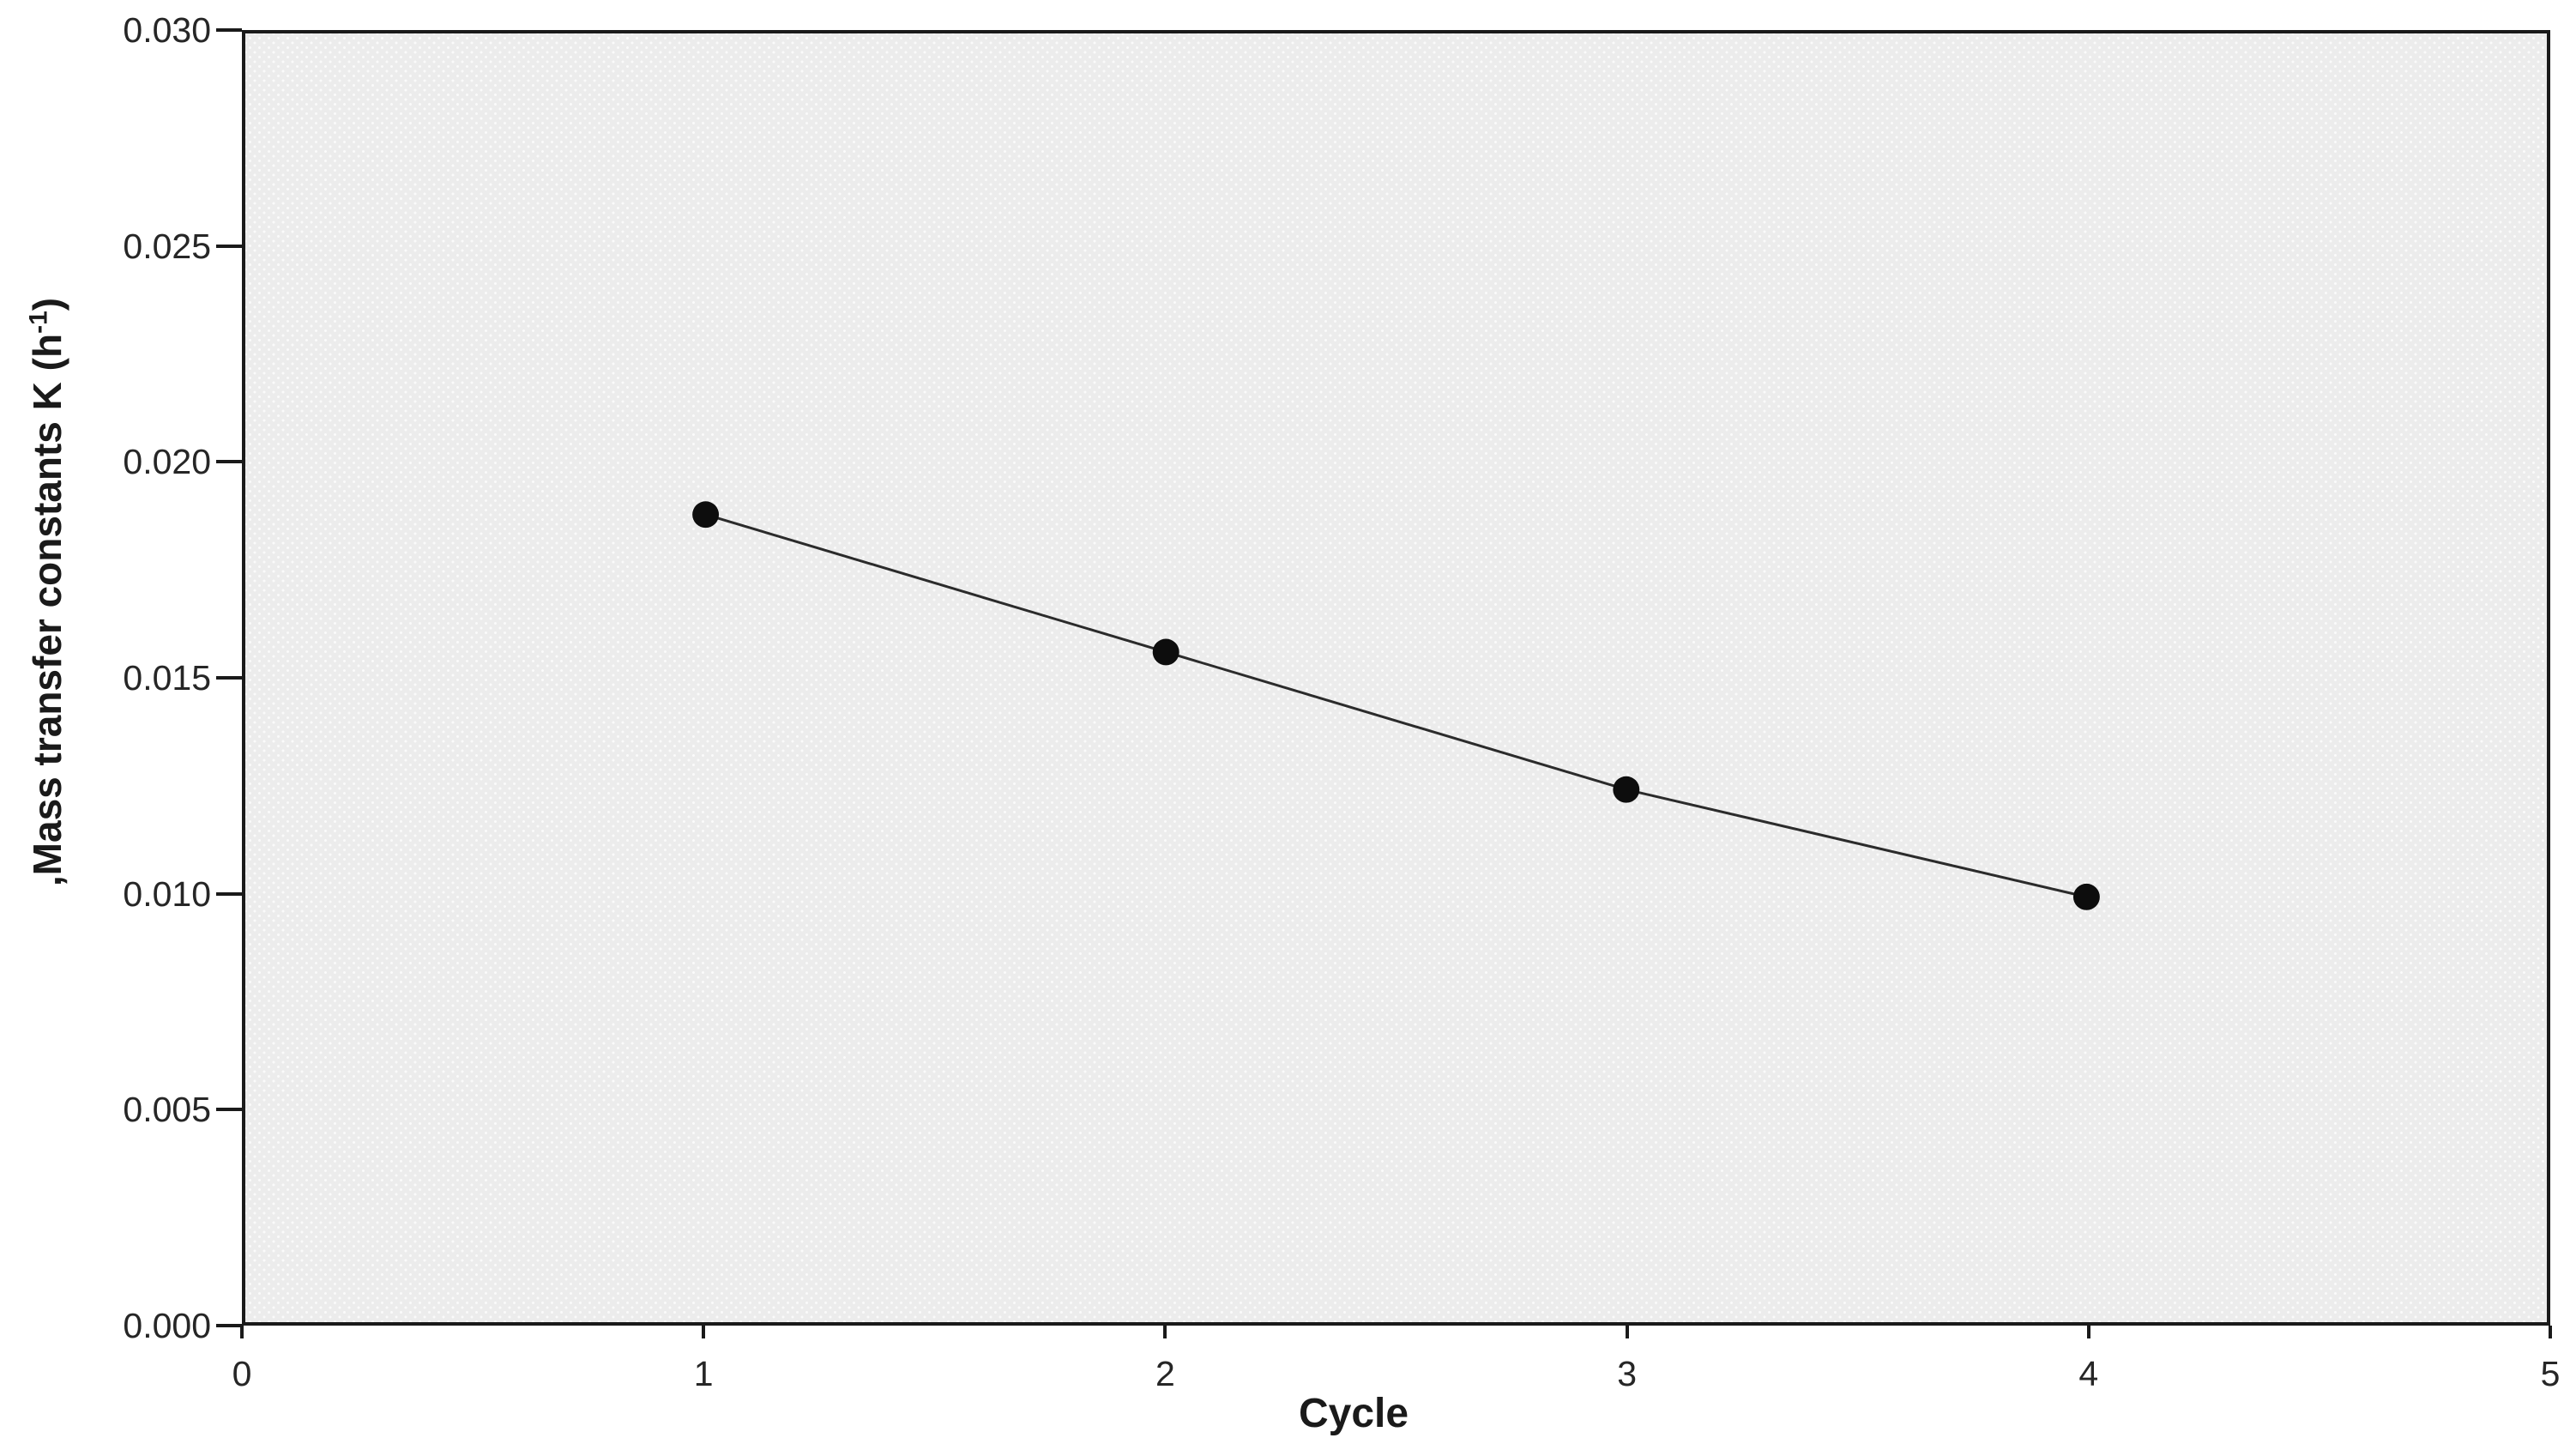 This screenshot has height=1438, width=2576. I want to click on x-tick-label: 5, so click(2550, 1373).